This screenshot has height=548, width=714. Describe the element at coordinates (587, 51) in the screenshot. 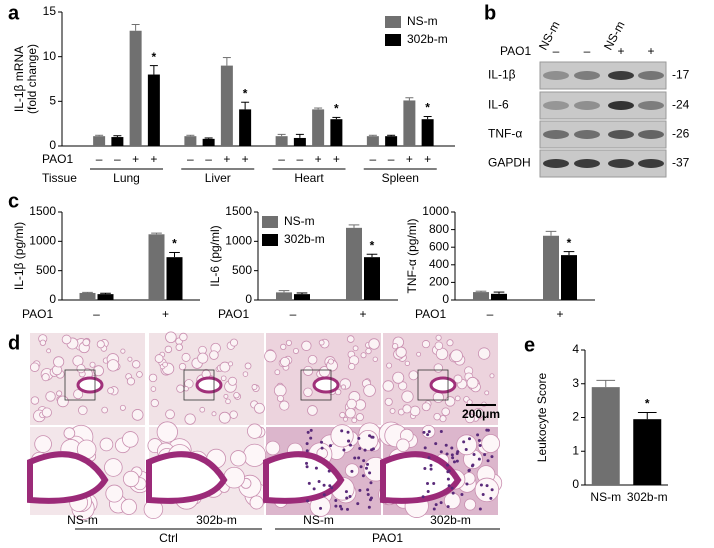

I see `pao1-sign: –` at that location.